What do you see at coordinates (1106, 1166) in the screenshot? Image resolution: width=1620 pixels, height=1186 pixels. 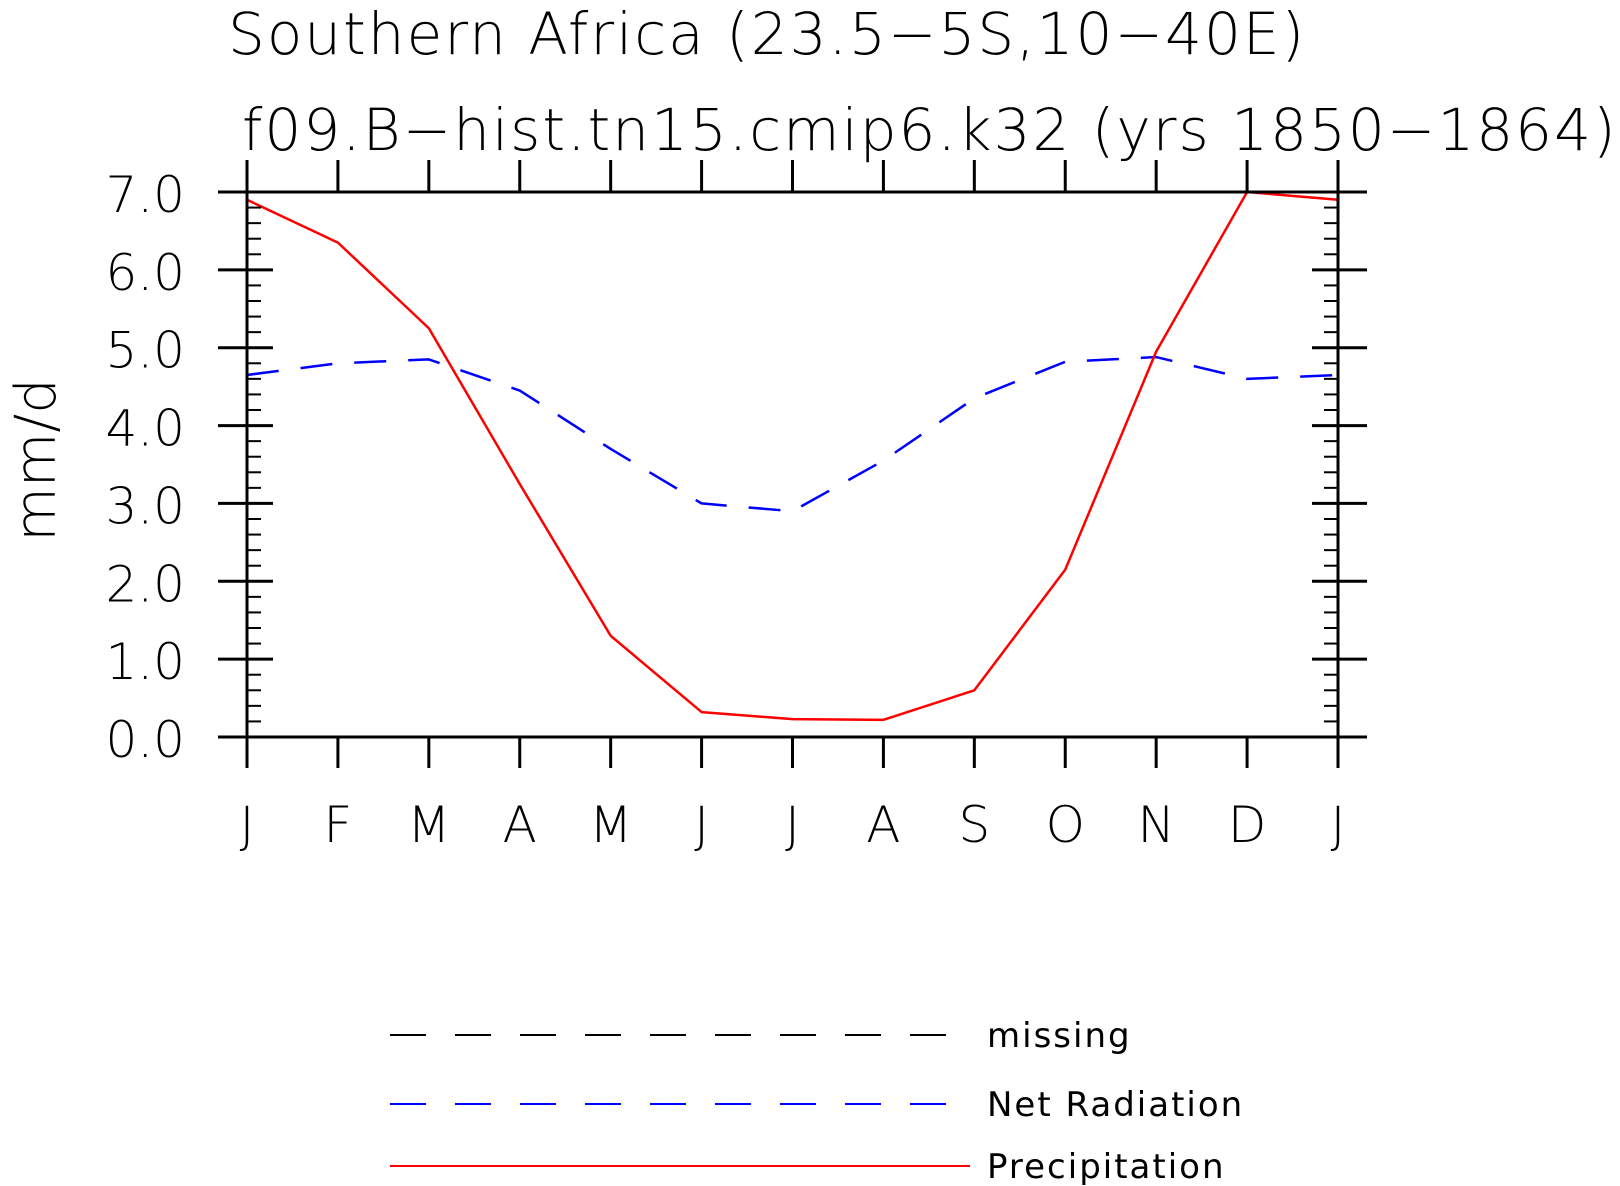 I see `legend-label-precipitation: Precipitation` at bounding box center [1106, 1166].